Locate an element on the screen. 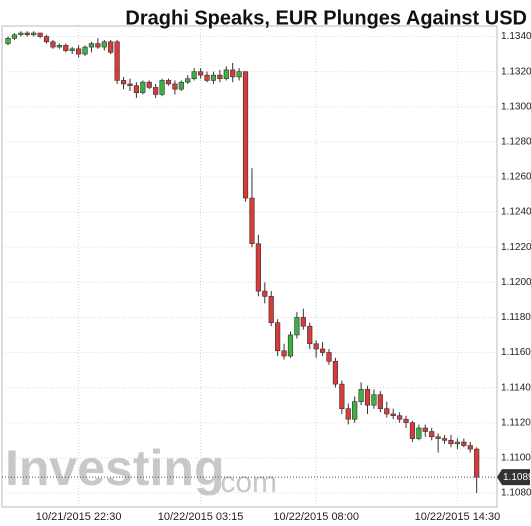 Image resolution: width=531 pixels, height=526 pixels. y-tick-label: 1.1280 is located at coordinates (516, 142).